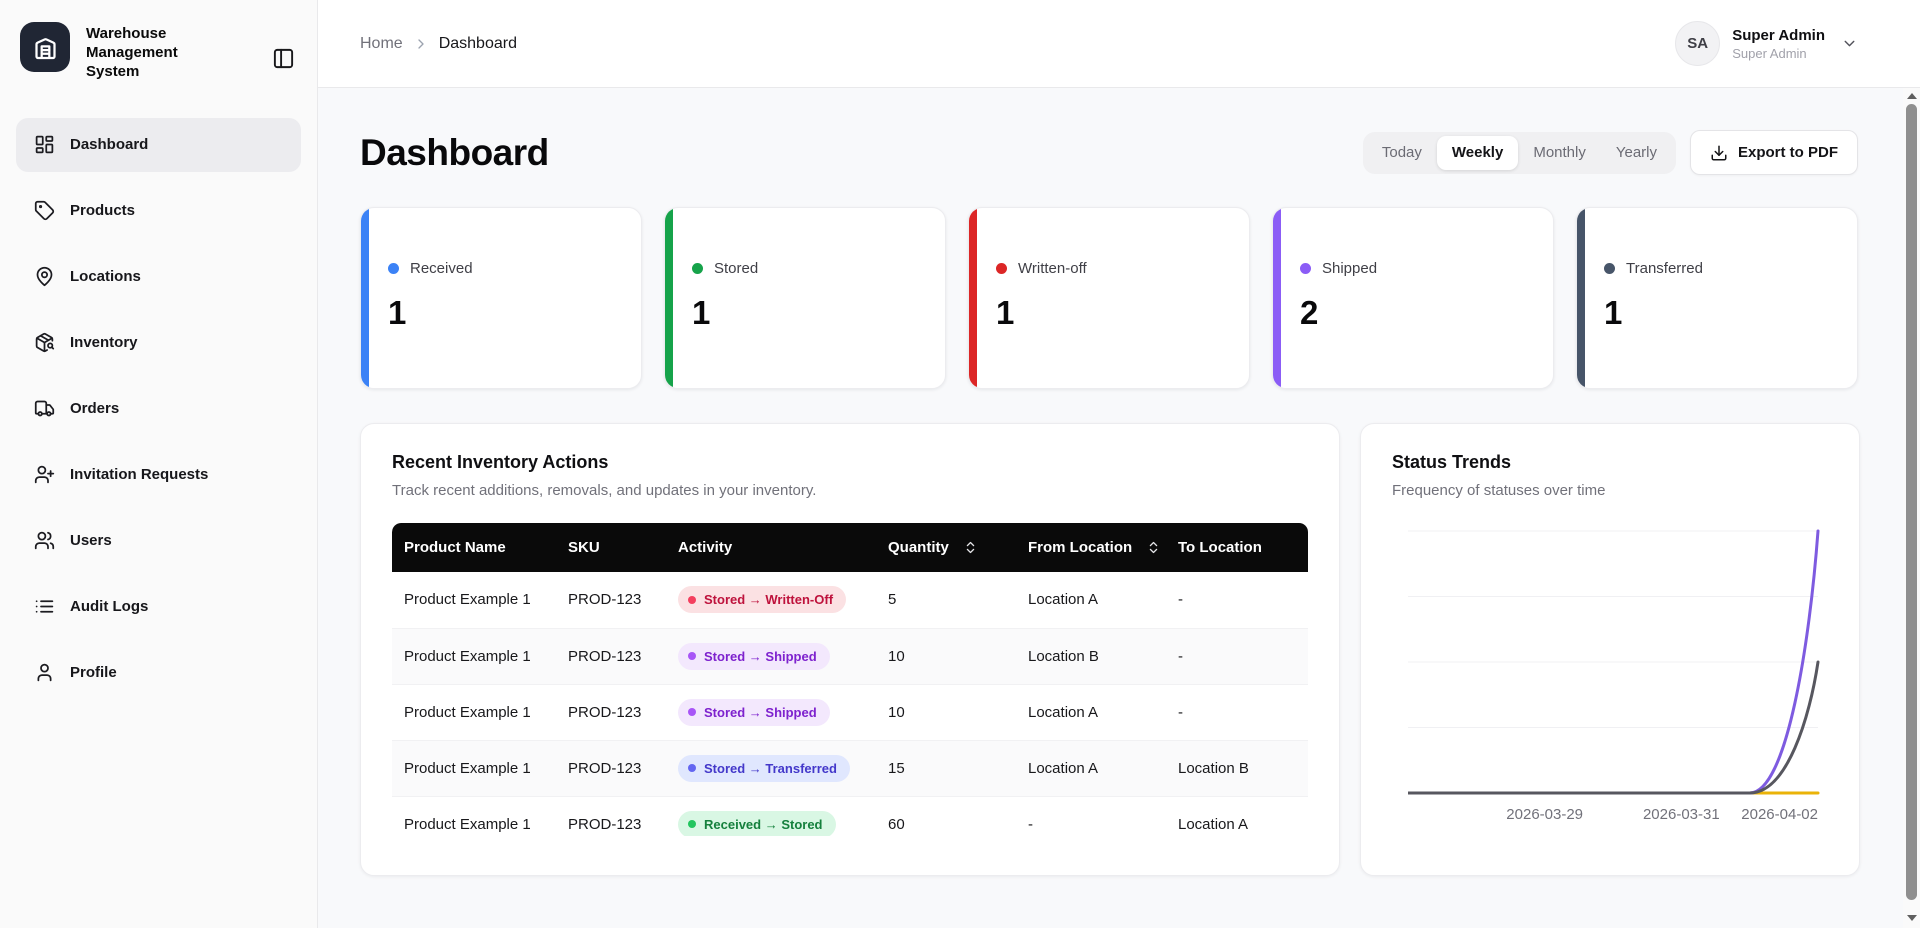 The image size is (1920, 928). What do you see at coordinates (501, 298) in the screenshot?
I see `status-card-received: Received 1` at bounding box center [501, 298].